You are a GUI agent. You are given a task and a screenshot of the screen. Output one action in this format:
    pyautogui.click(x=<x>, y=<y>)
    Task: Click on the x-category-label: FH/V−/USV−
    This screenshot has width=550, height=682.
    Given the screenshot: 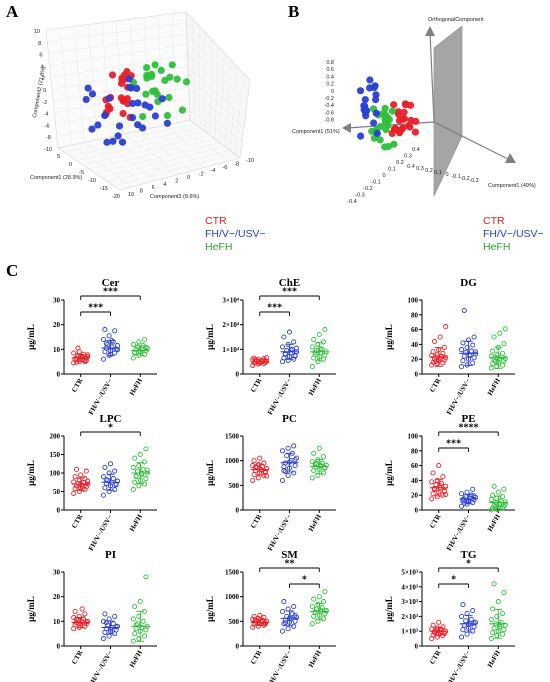 What is the action you would take?
    pyautogui.click(x=279, y=665)
    